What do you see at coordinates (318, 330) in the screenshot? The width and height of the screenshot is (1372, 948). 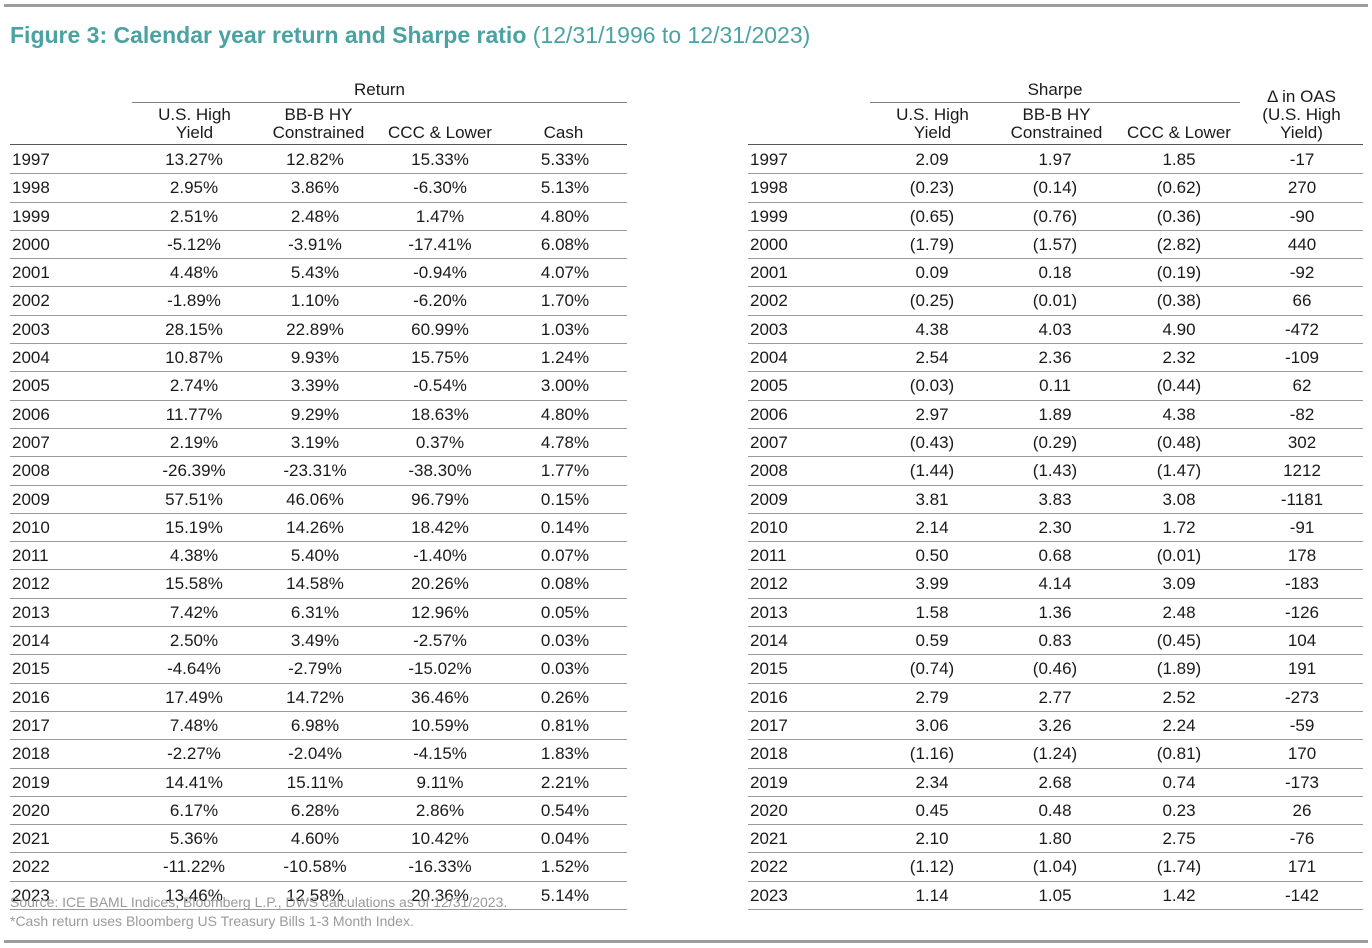 I see `table-row: 2003 28.15% 22.89% 60.99% 1.03%` at bounding box center [318, 330].